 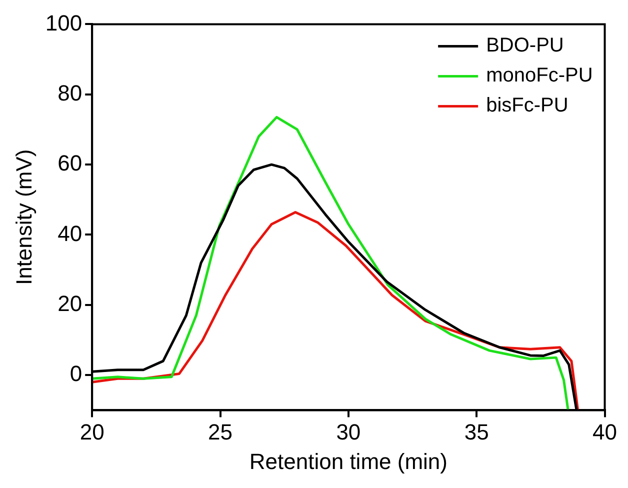 What do you see at coordinates (476, 431) in the screenshot?
I see `x-tick-label: 35` at bounding box center [476, 431].